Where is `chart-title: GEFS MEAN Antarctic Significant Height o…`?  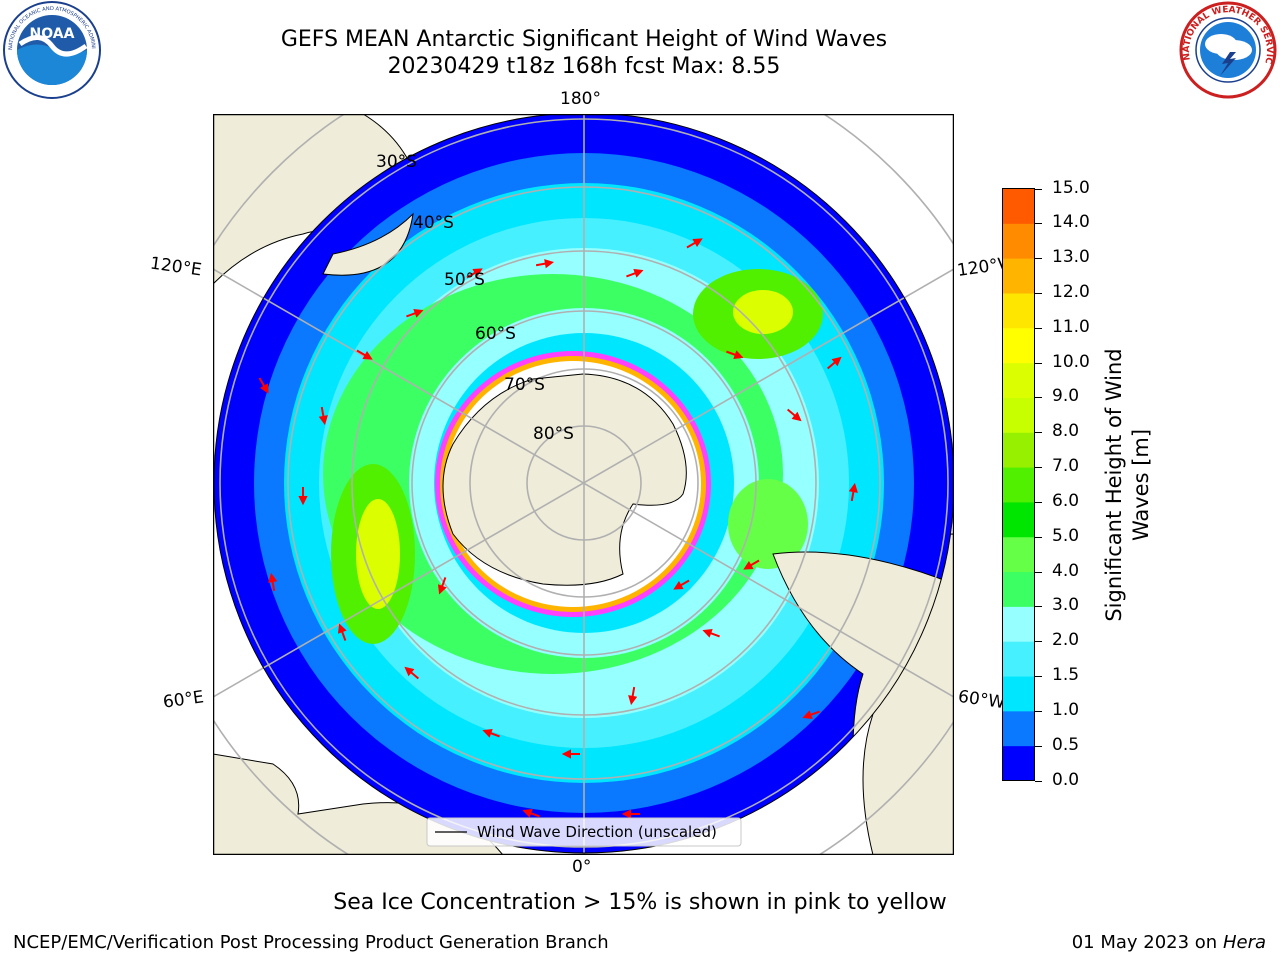
chart-title: GEFS MEAN Antarctic Significant Height o… is located at coordinates (584, 39).